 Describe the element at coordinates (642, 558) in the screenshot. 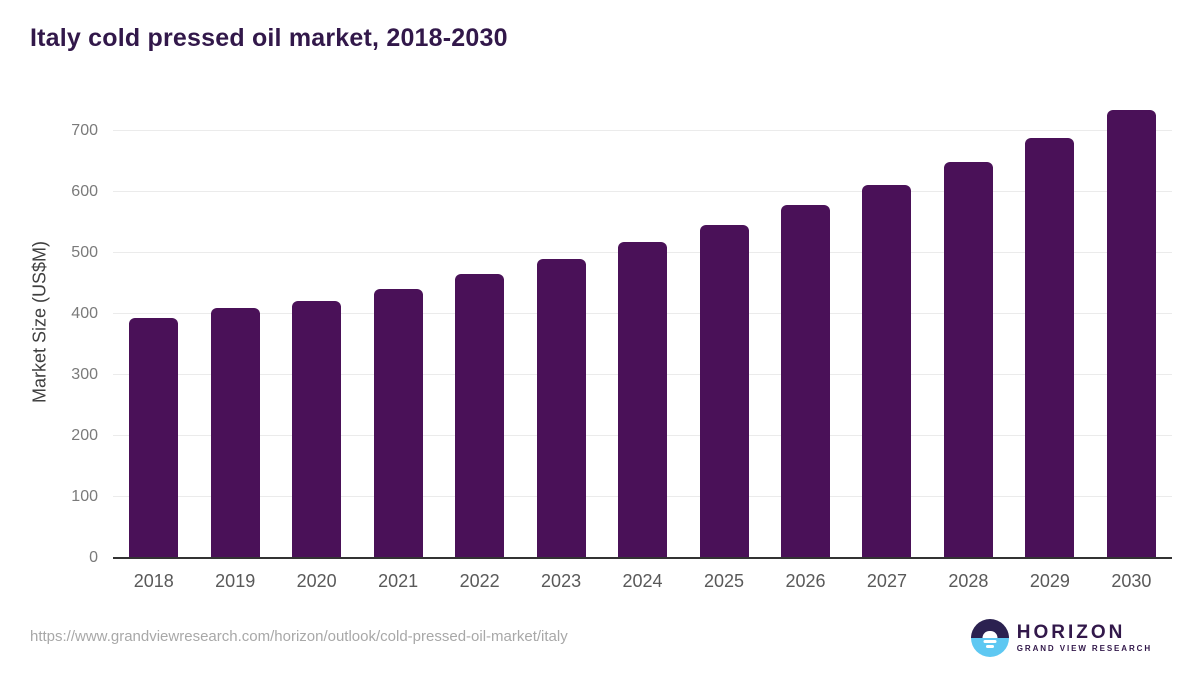

I see `x-axis-line` at that location.